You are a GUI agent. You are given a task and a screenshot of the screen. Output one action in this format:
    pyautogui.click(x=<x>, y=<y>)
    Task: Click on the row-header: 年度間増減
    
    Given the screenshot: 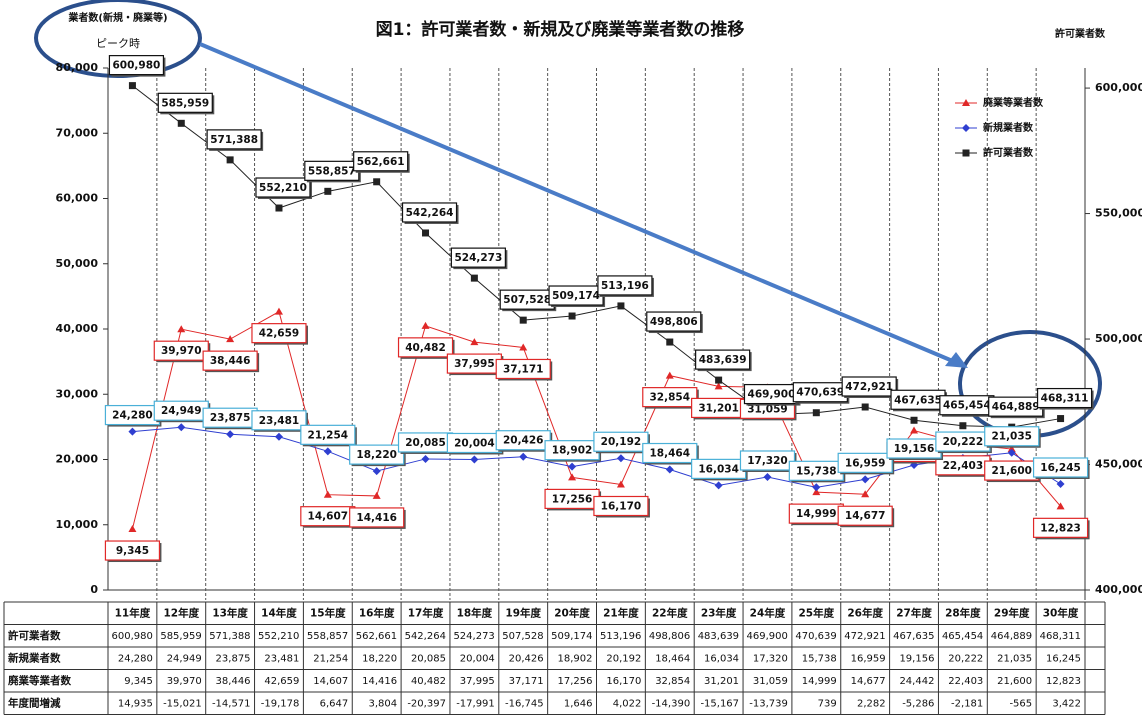 What is the action you would take?
    pyautogui.click(x=34, y=702)
    